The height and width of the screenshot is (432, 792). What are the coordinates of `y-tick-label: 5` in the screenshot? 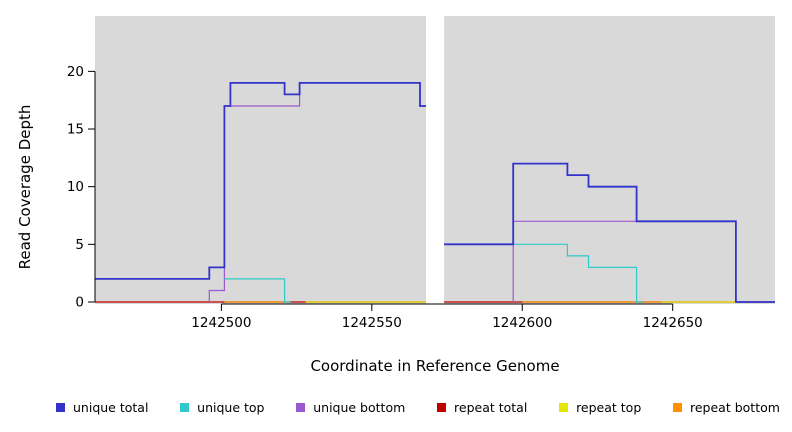 It's located at (79, 245).